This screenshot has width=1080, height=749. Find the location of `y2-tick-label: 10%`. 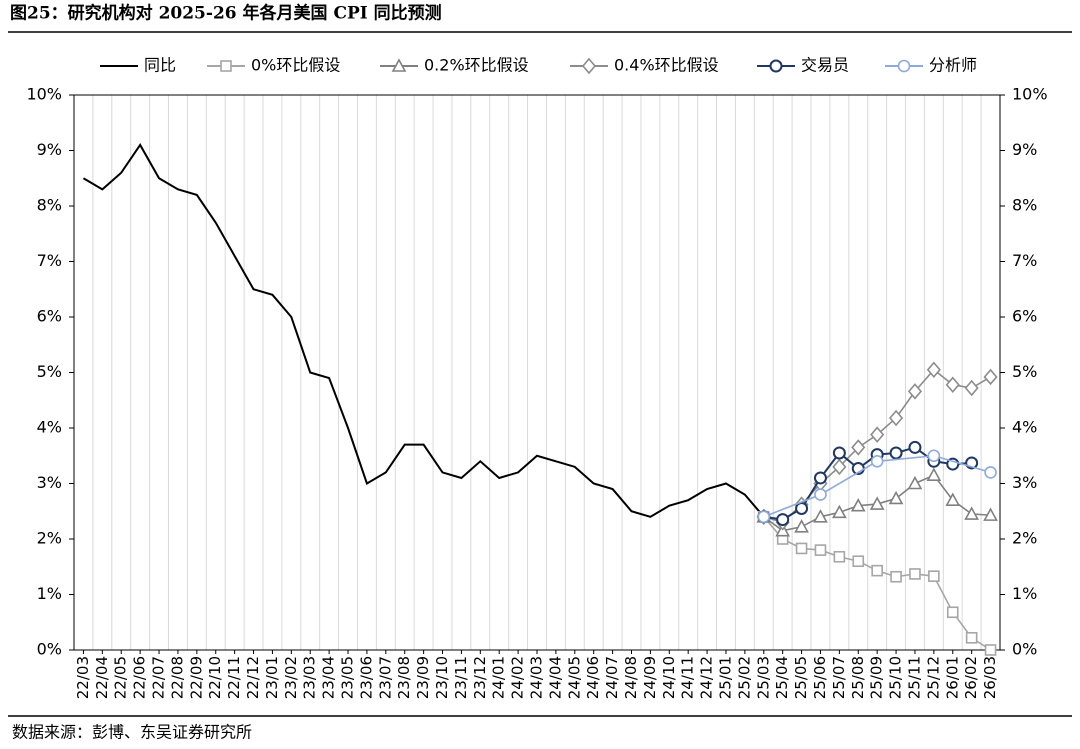

y2-tick-label: 10% is located at coordinates (1030, 94).